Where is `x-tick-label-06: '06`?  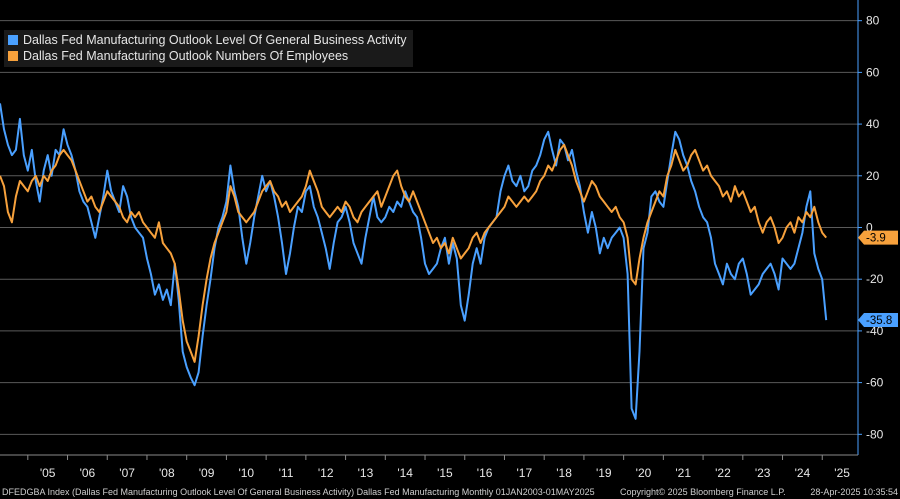
x-tick-label-06: '06 is located at coordinates (88, 473).